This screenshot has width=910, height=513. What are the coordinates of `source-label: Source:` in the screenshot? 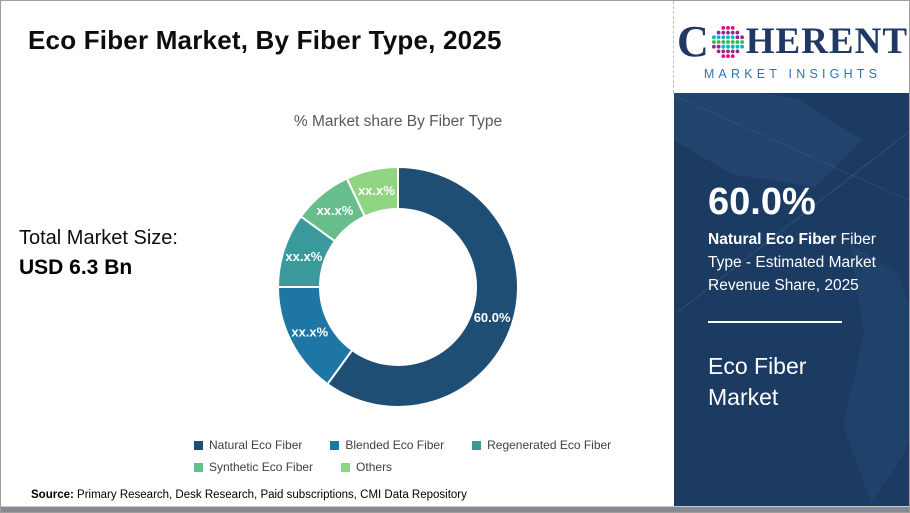 It's located at (52, 495).